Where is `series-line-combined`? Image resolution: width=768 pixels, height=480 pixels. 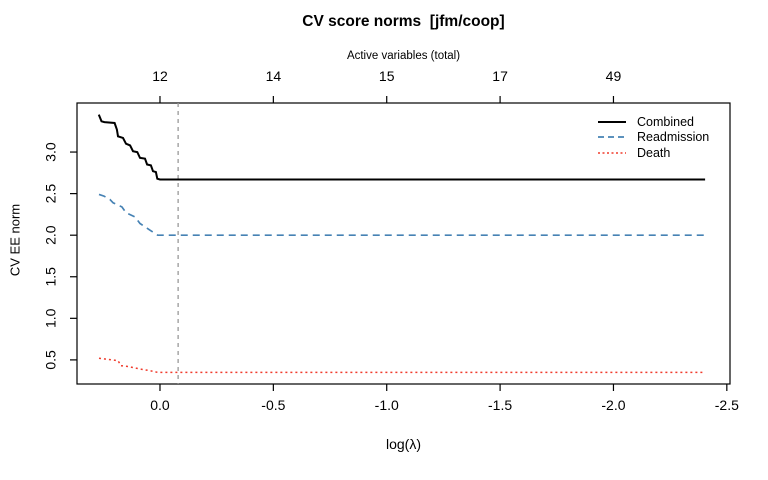
series-line-combined is located at coordinates (401, 147).